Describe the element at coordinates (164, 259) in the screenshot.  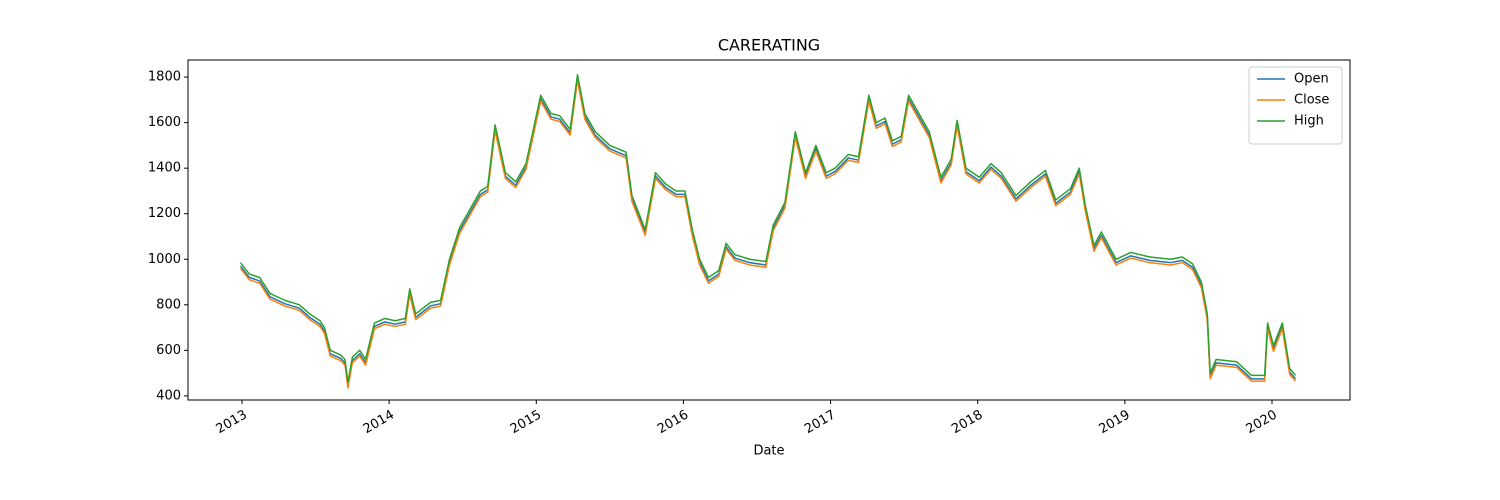
I see `y-tick-label: 1000` at that location.